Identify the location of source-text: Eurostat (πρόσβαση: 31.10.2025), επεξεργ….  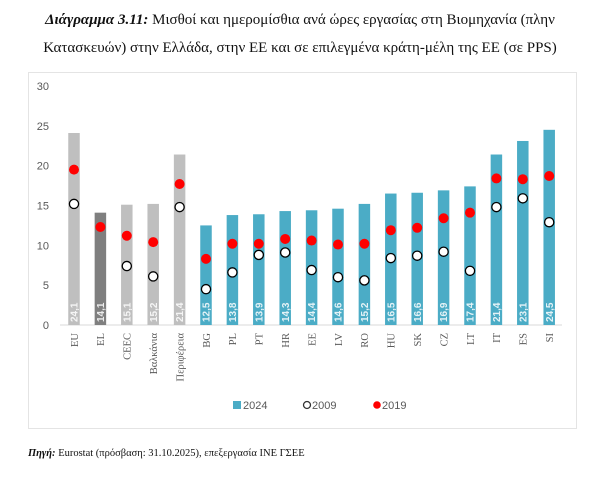
(180, 453).